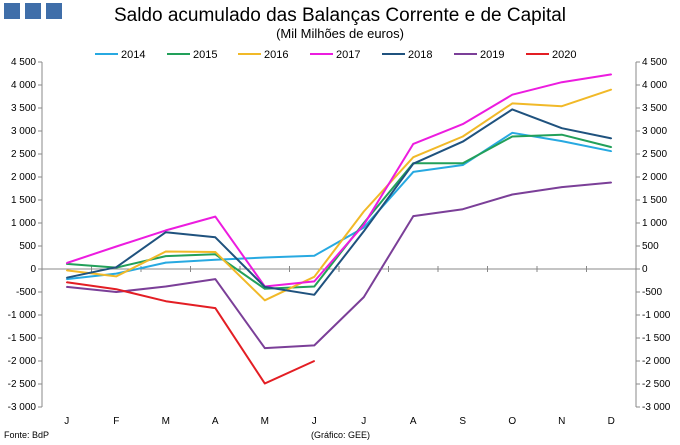 Image resolution: width=680 pixels, height=445 pixels. I want to click on y-tick-label-left: -2 500, so click(22, 384).